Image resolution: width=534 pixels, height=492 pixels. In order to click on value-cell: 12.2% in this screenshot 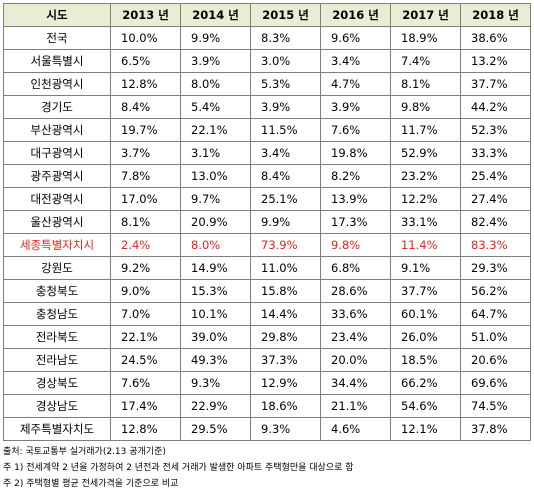, I will do `click(425, 199)`.